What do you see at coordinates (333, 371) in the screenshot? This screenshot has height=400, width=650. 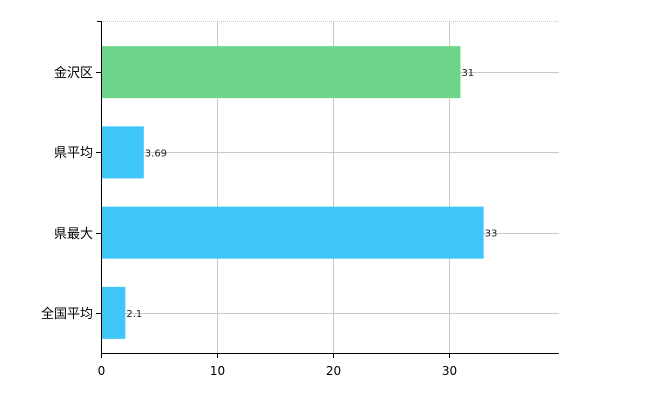 I see `x-tick-label: 20` at bounding box center [333, 371].